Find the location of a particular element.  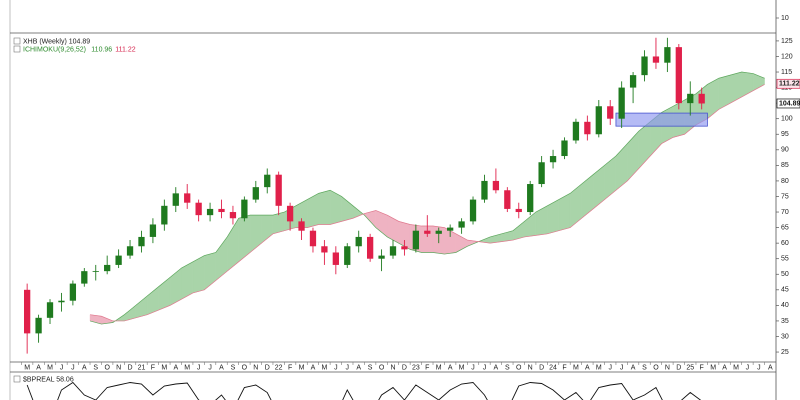

y-tick-label: 55 is located at coordinates (785, 259).